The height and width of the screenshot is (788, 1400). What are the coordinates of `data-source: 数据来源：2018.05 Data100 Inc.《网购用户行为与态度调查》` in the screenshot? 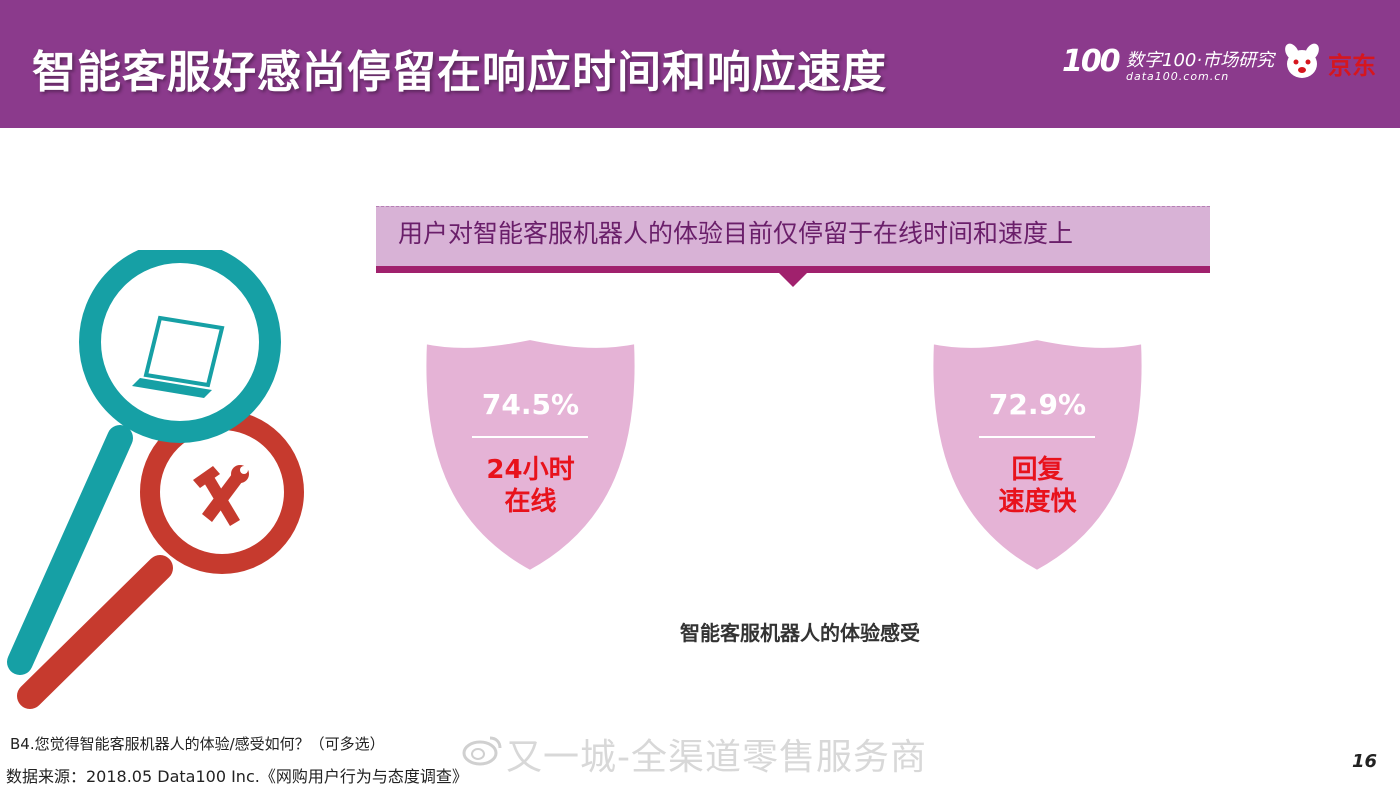 It's located at (237, 776).